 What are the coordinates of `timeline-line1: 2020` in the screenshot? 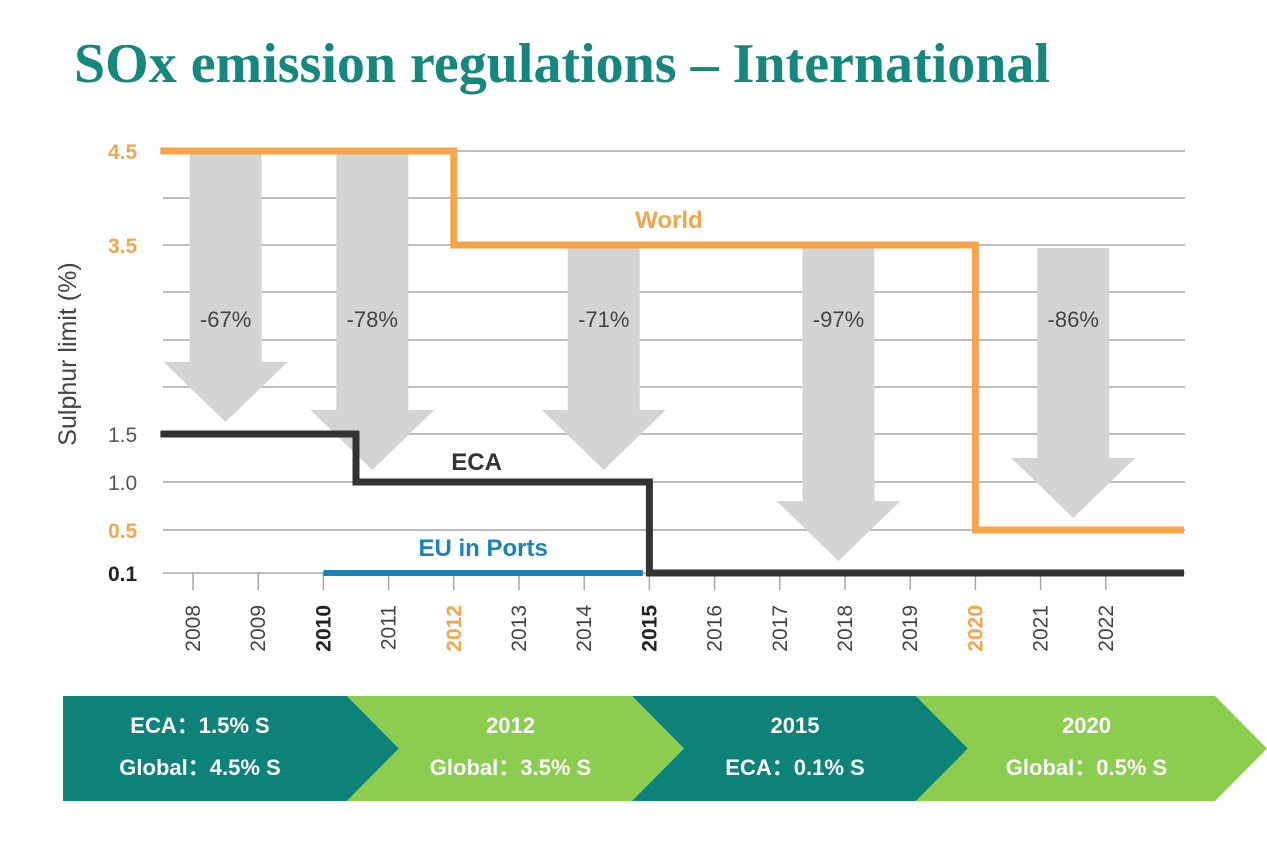 It's located at (1086, 725).